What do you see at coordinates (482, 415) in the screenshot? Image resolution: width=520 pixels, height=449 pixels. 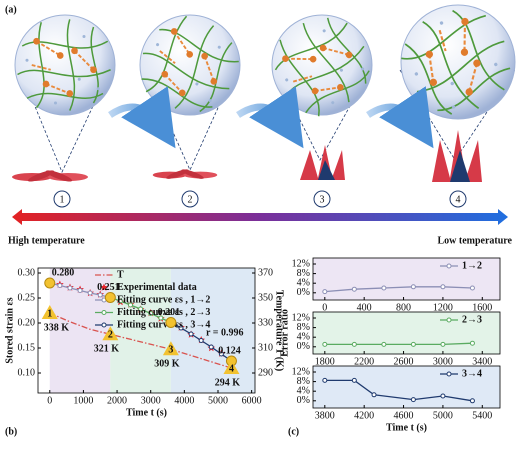 I see `x-tick-label: 5400` at bounding box center [482, 415].